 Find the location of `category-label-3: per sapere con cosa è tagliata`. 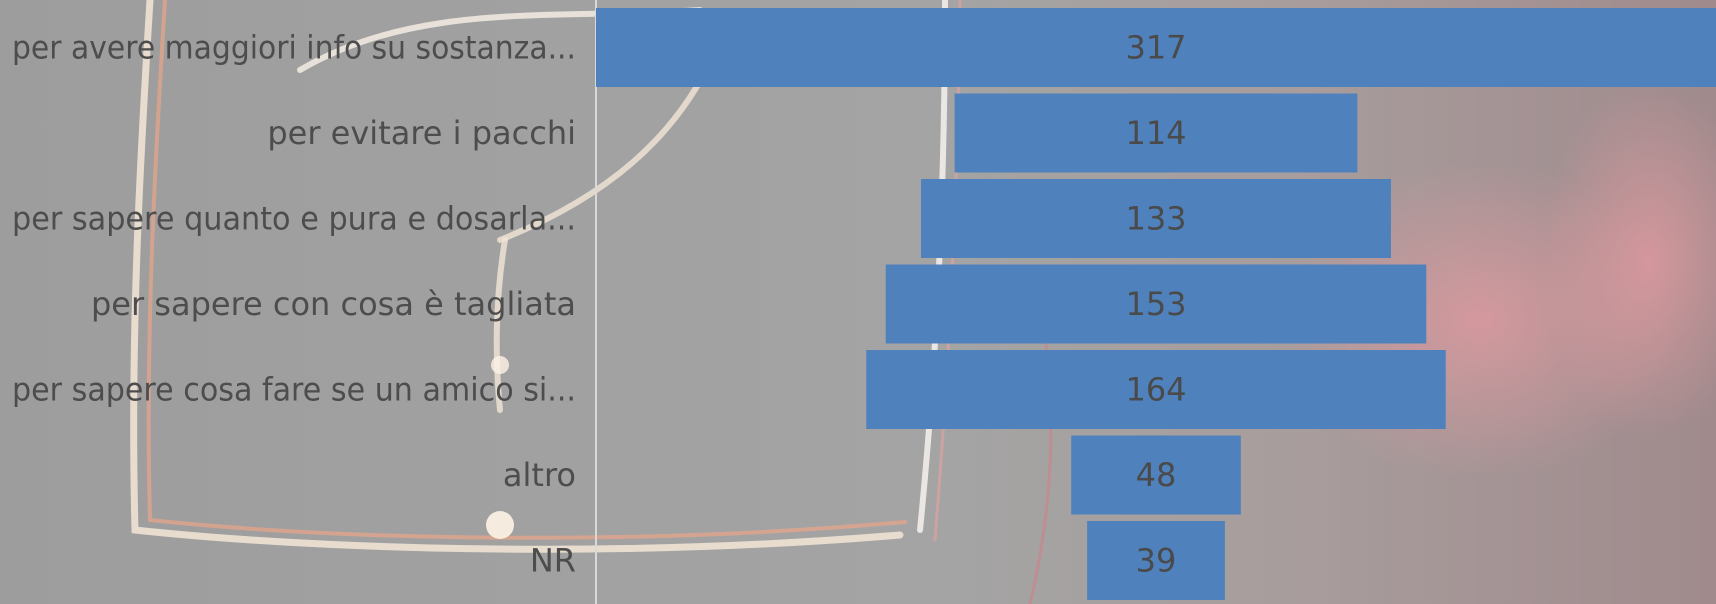

category-label-3: per sapere con cosa è tagliata is located at coordinates (333, 304).